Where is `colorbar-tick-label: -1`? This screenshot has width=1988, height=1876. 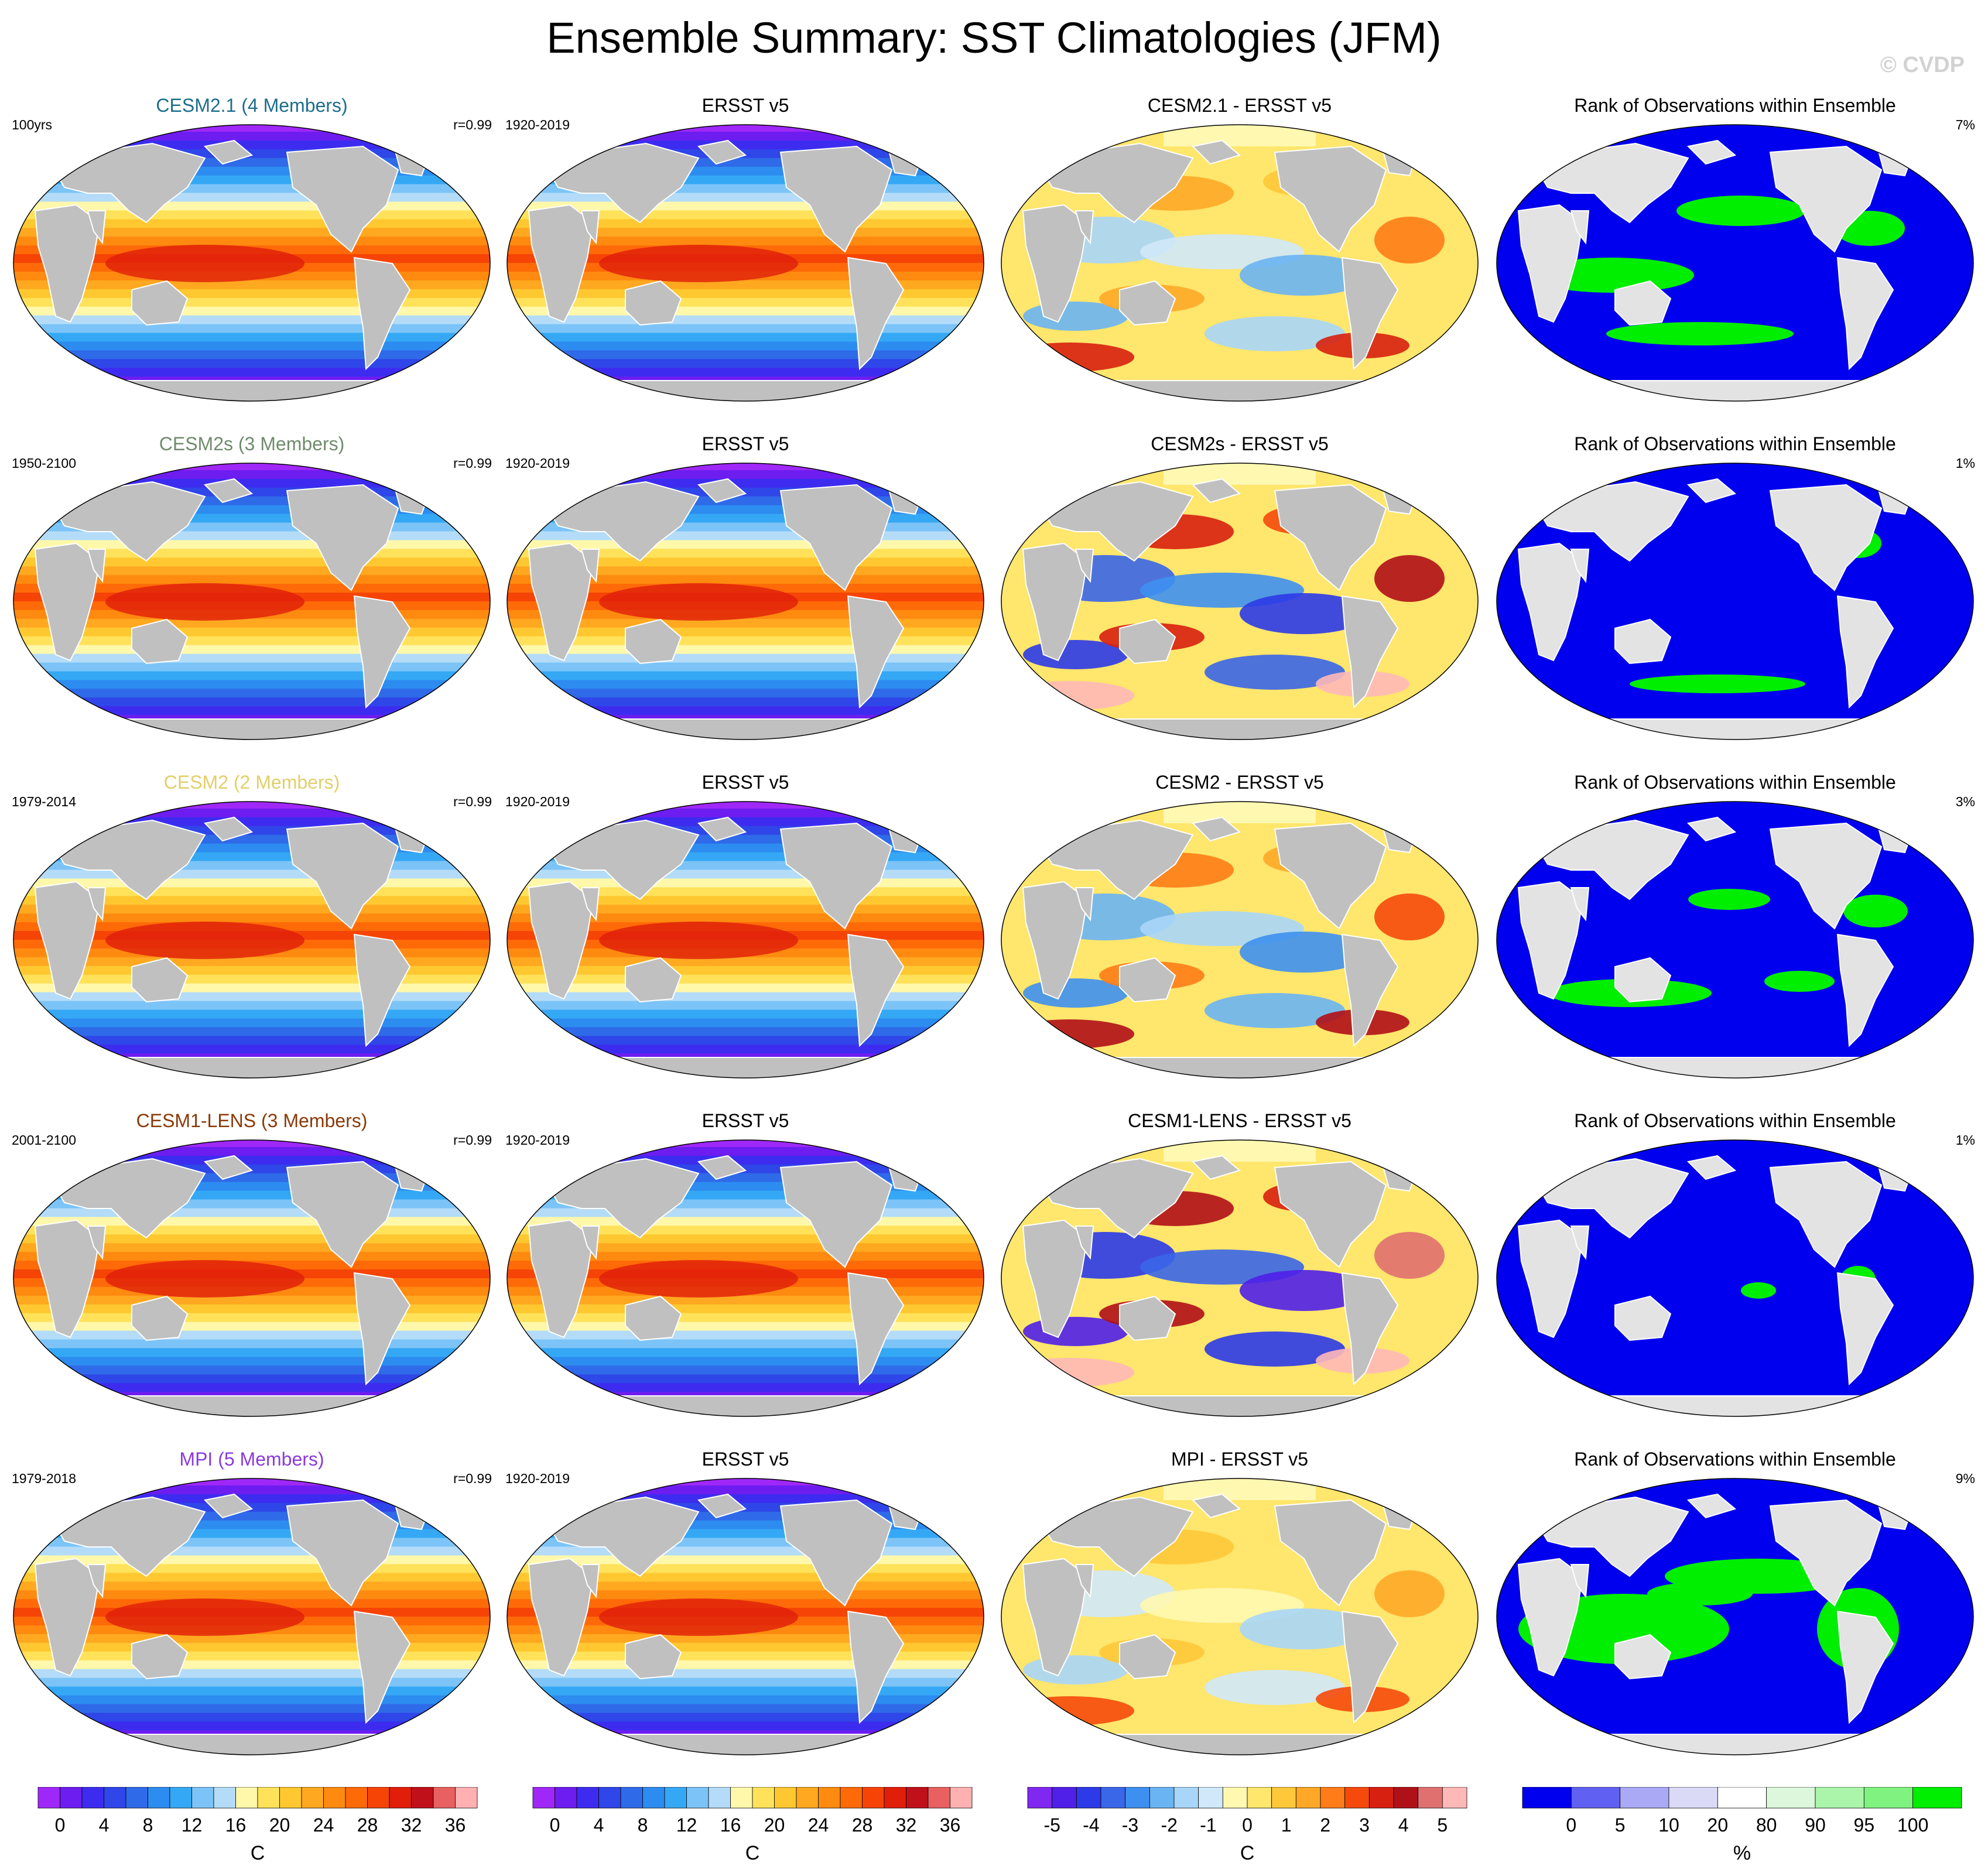
colorbar-tick-label: -1 is located at coordinates (1208, 1826).